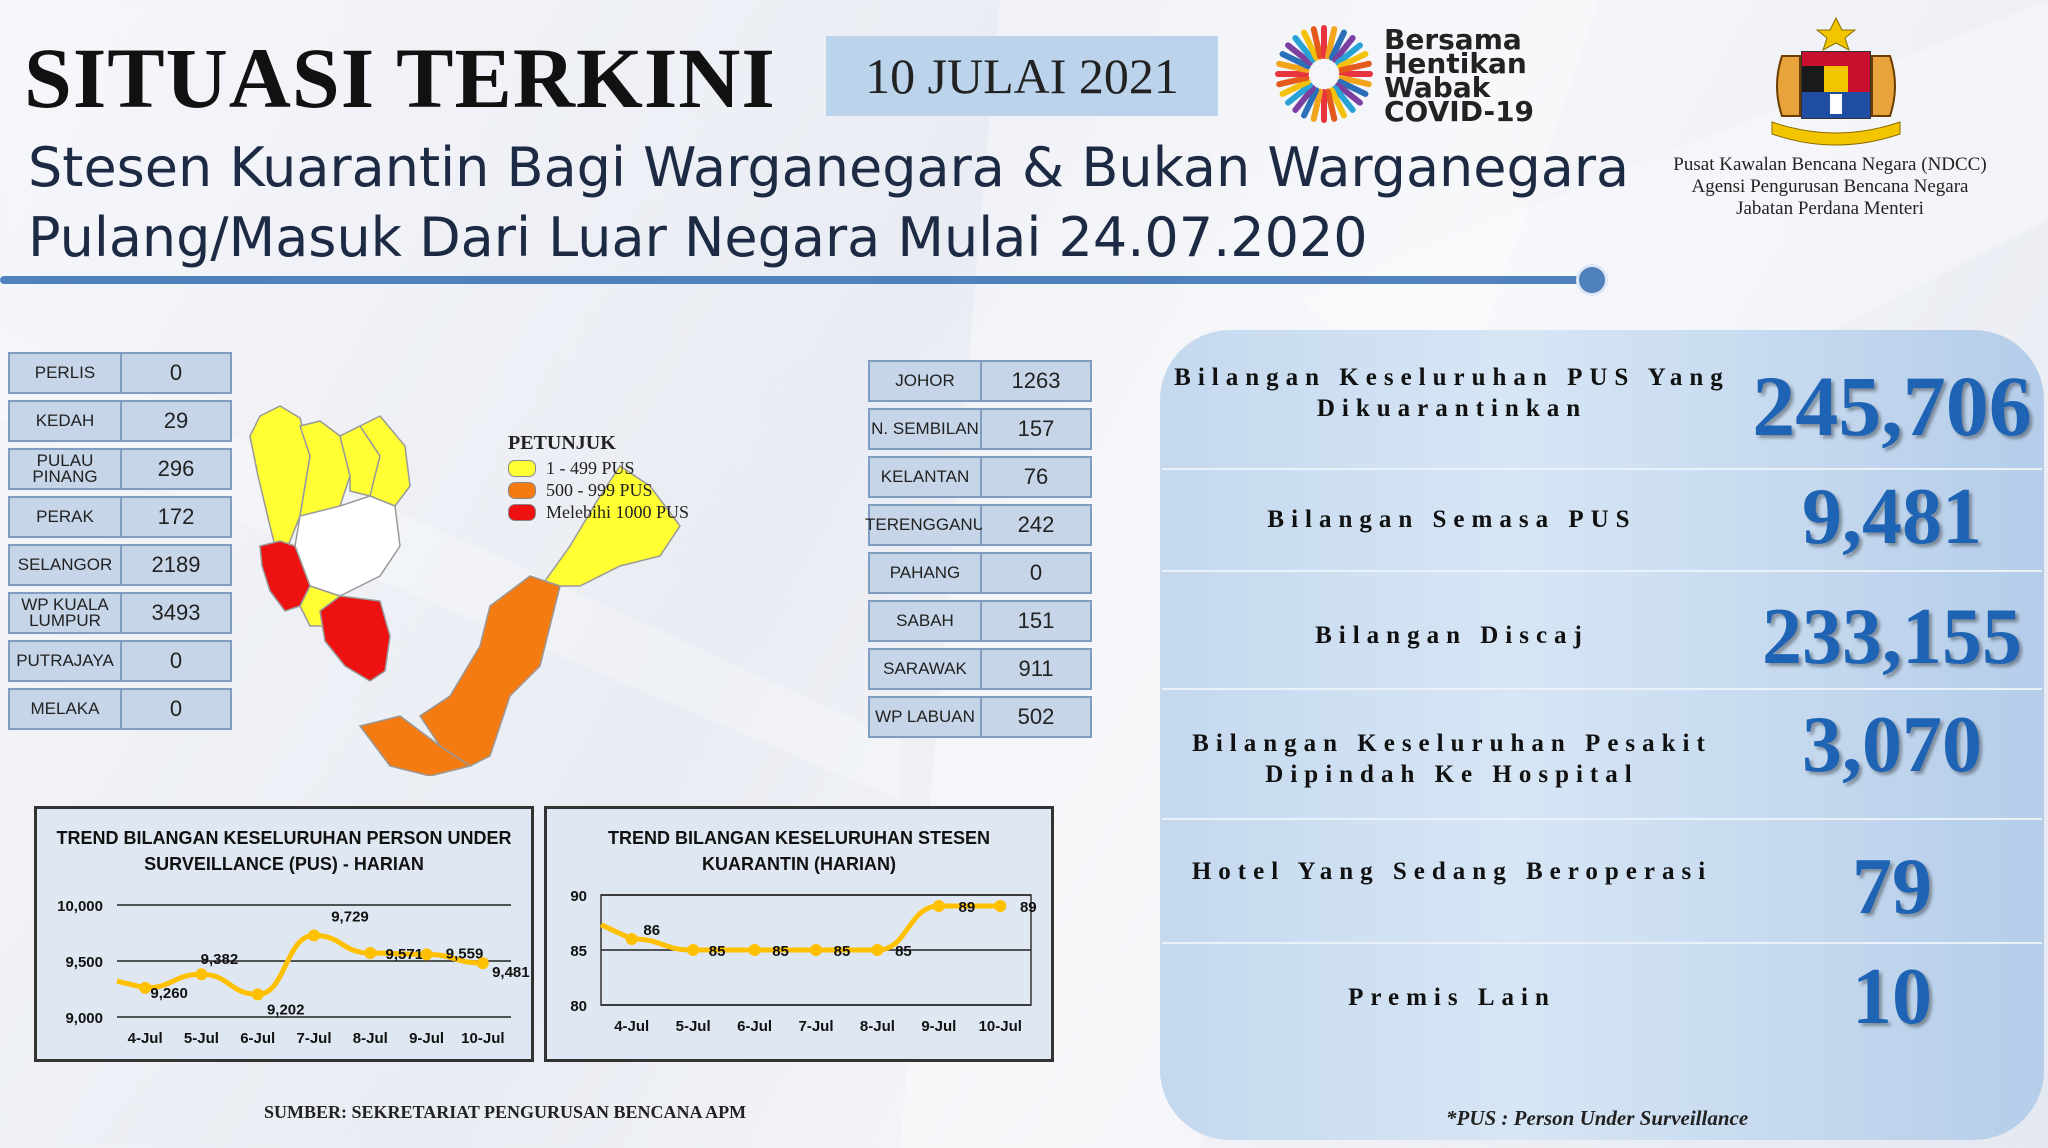  Describe the element at coordinates (1037, 717) in the screenshot. I see `state-value: 502` at that location.